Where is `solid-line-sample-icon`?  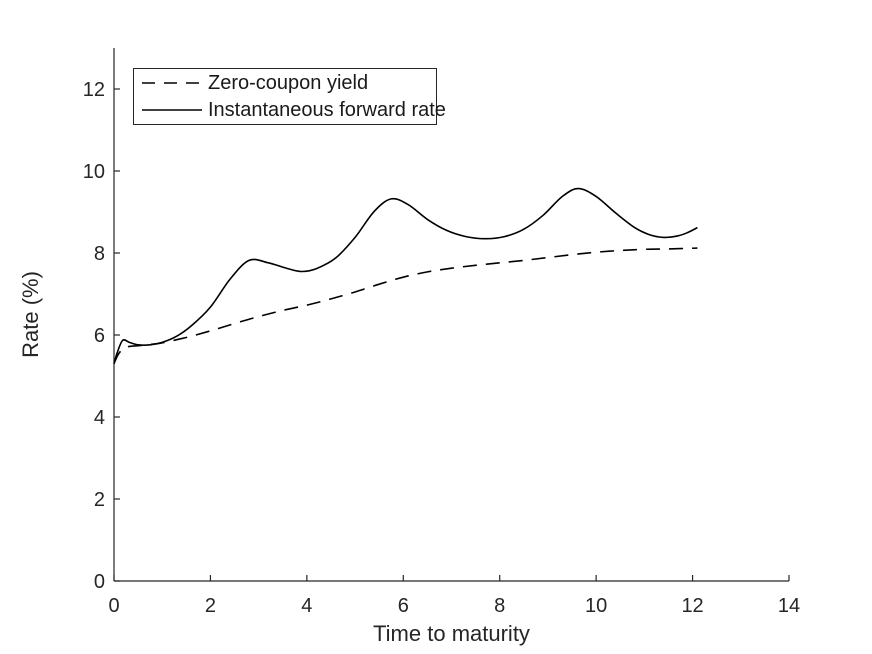
solid-line-sample-icon is located at coordinates (172, 110).